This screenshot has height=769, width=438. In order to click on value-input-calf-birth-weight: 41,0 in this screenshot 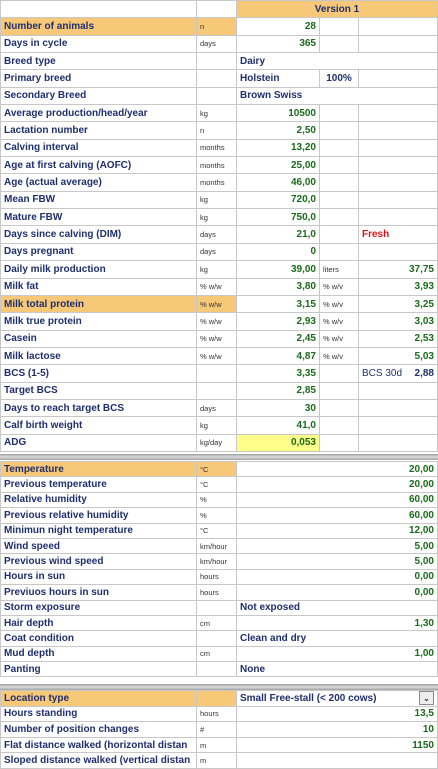, I will do `click(278, 426)`.